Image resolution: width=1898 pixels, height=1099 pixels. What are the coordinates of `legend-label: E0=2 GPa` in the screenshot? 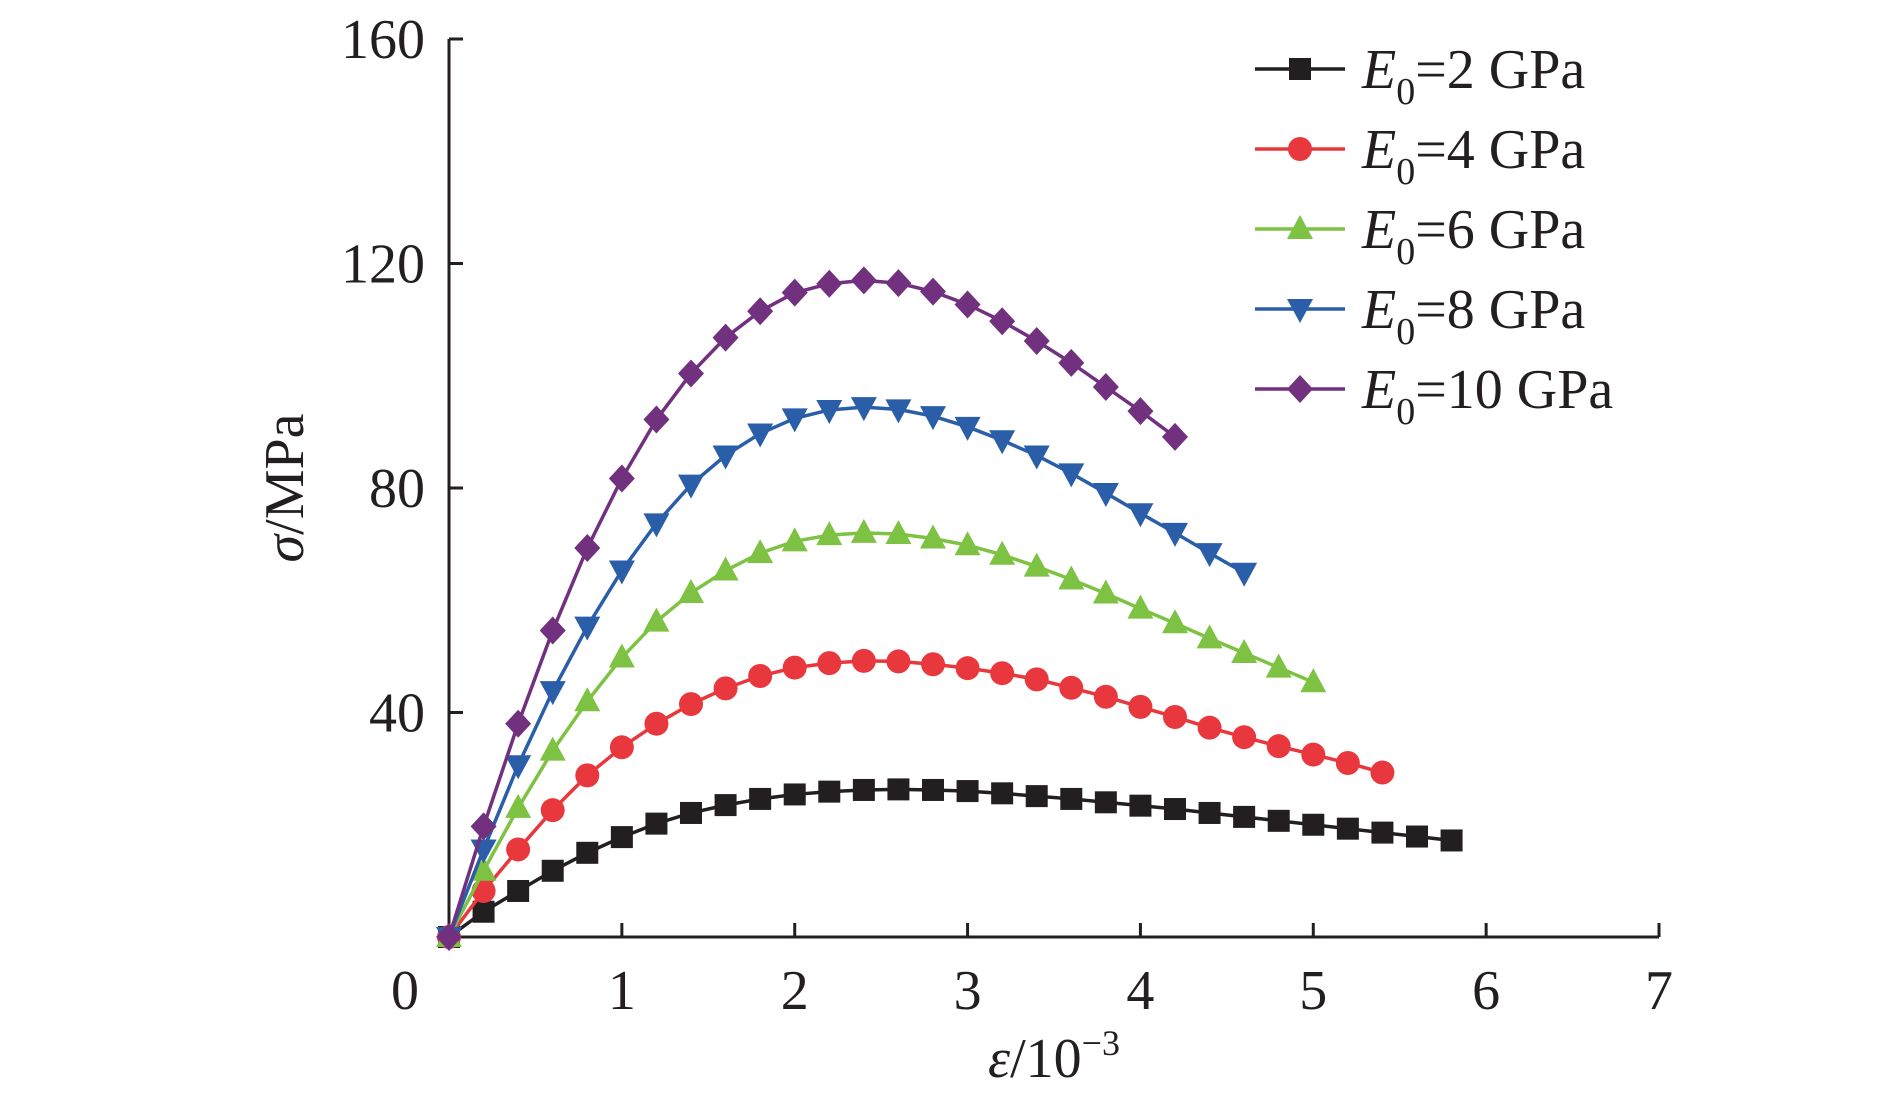 It's located at (1473, 76).